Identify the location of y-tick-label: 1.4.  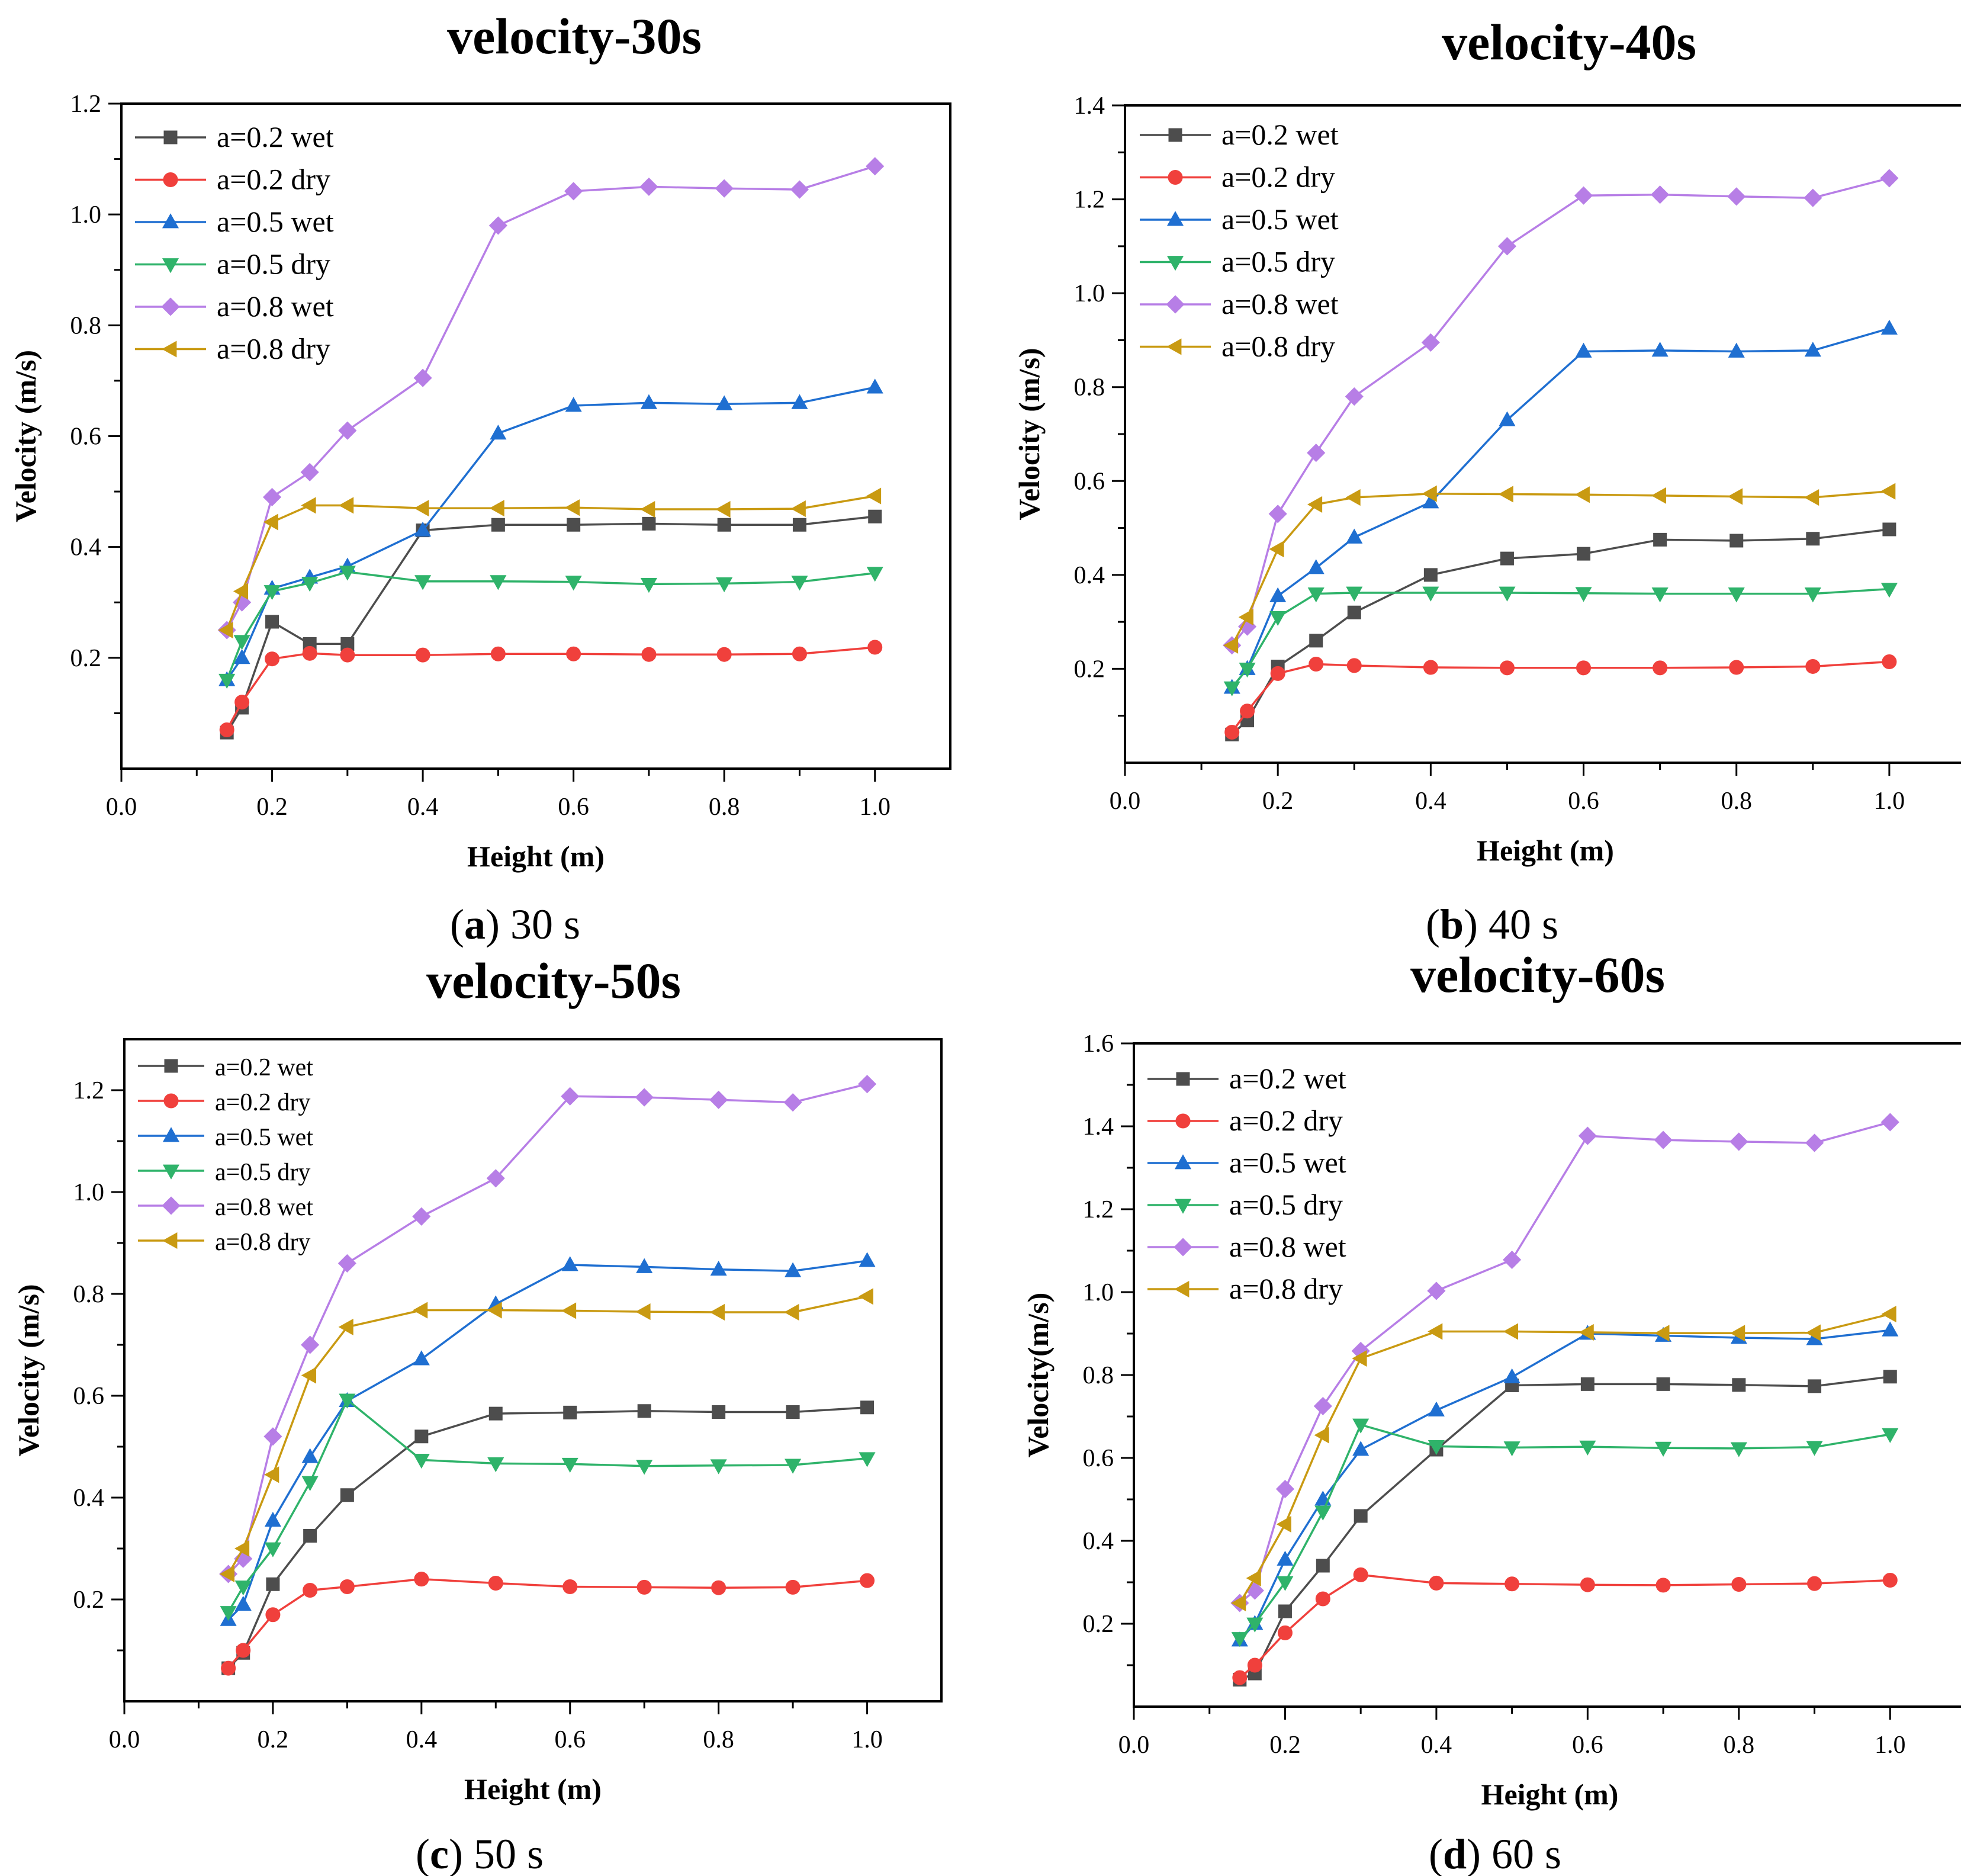
(1089, 106).